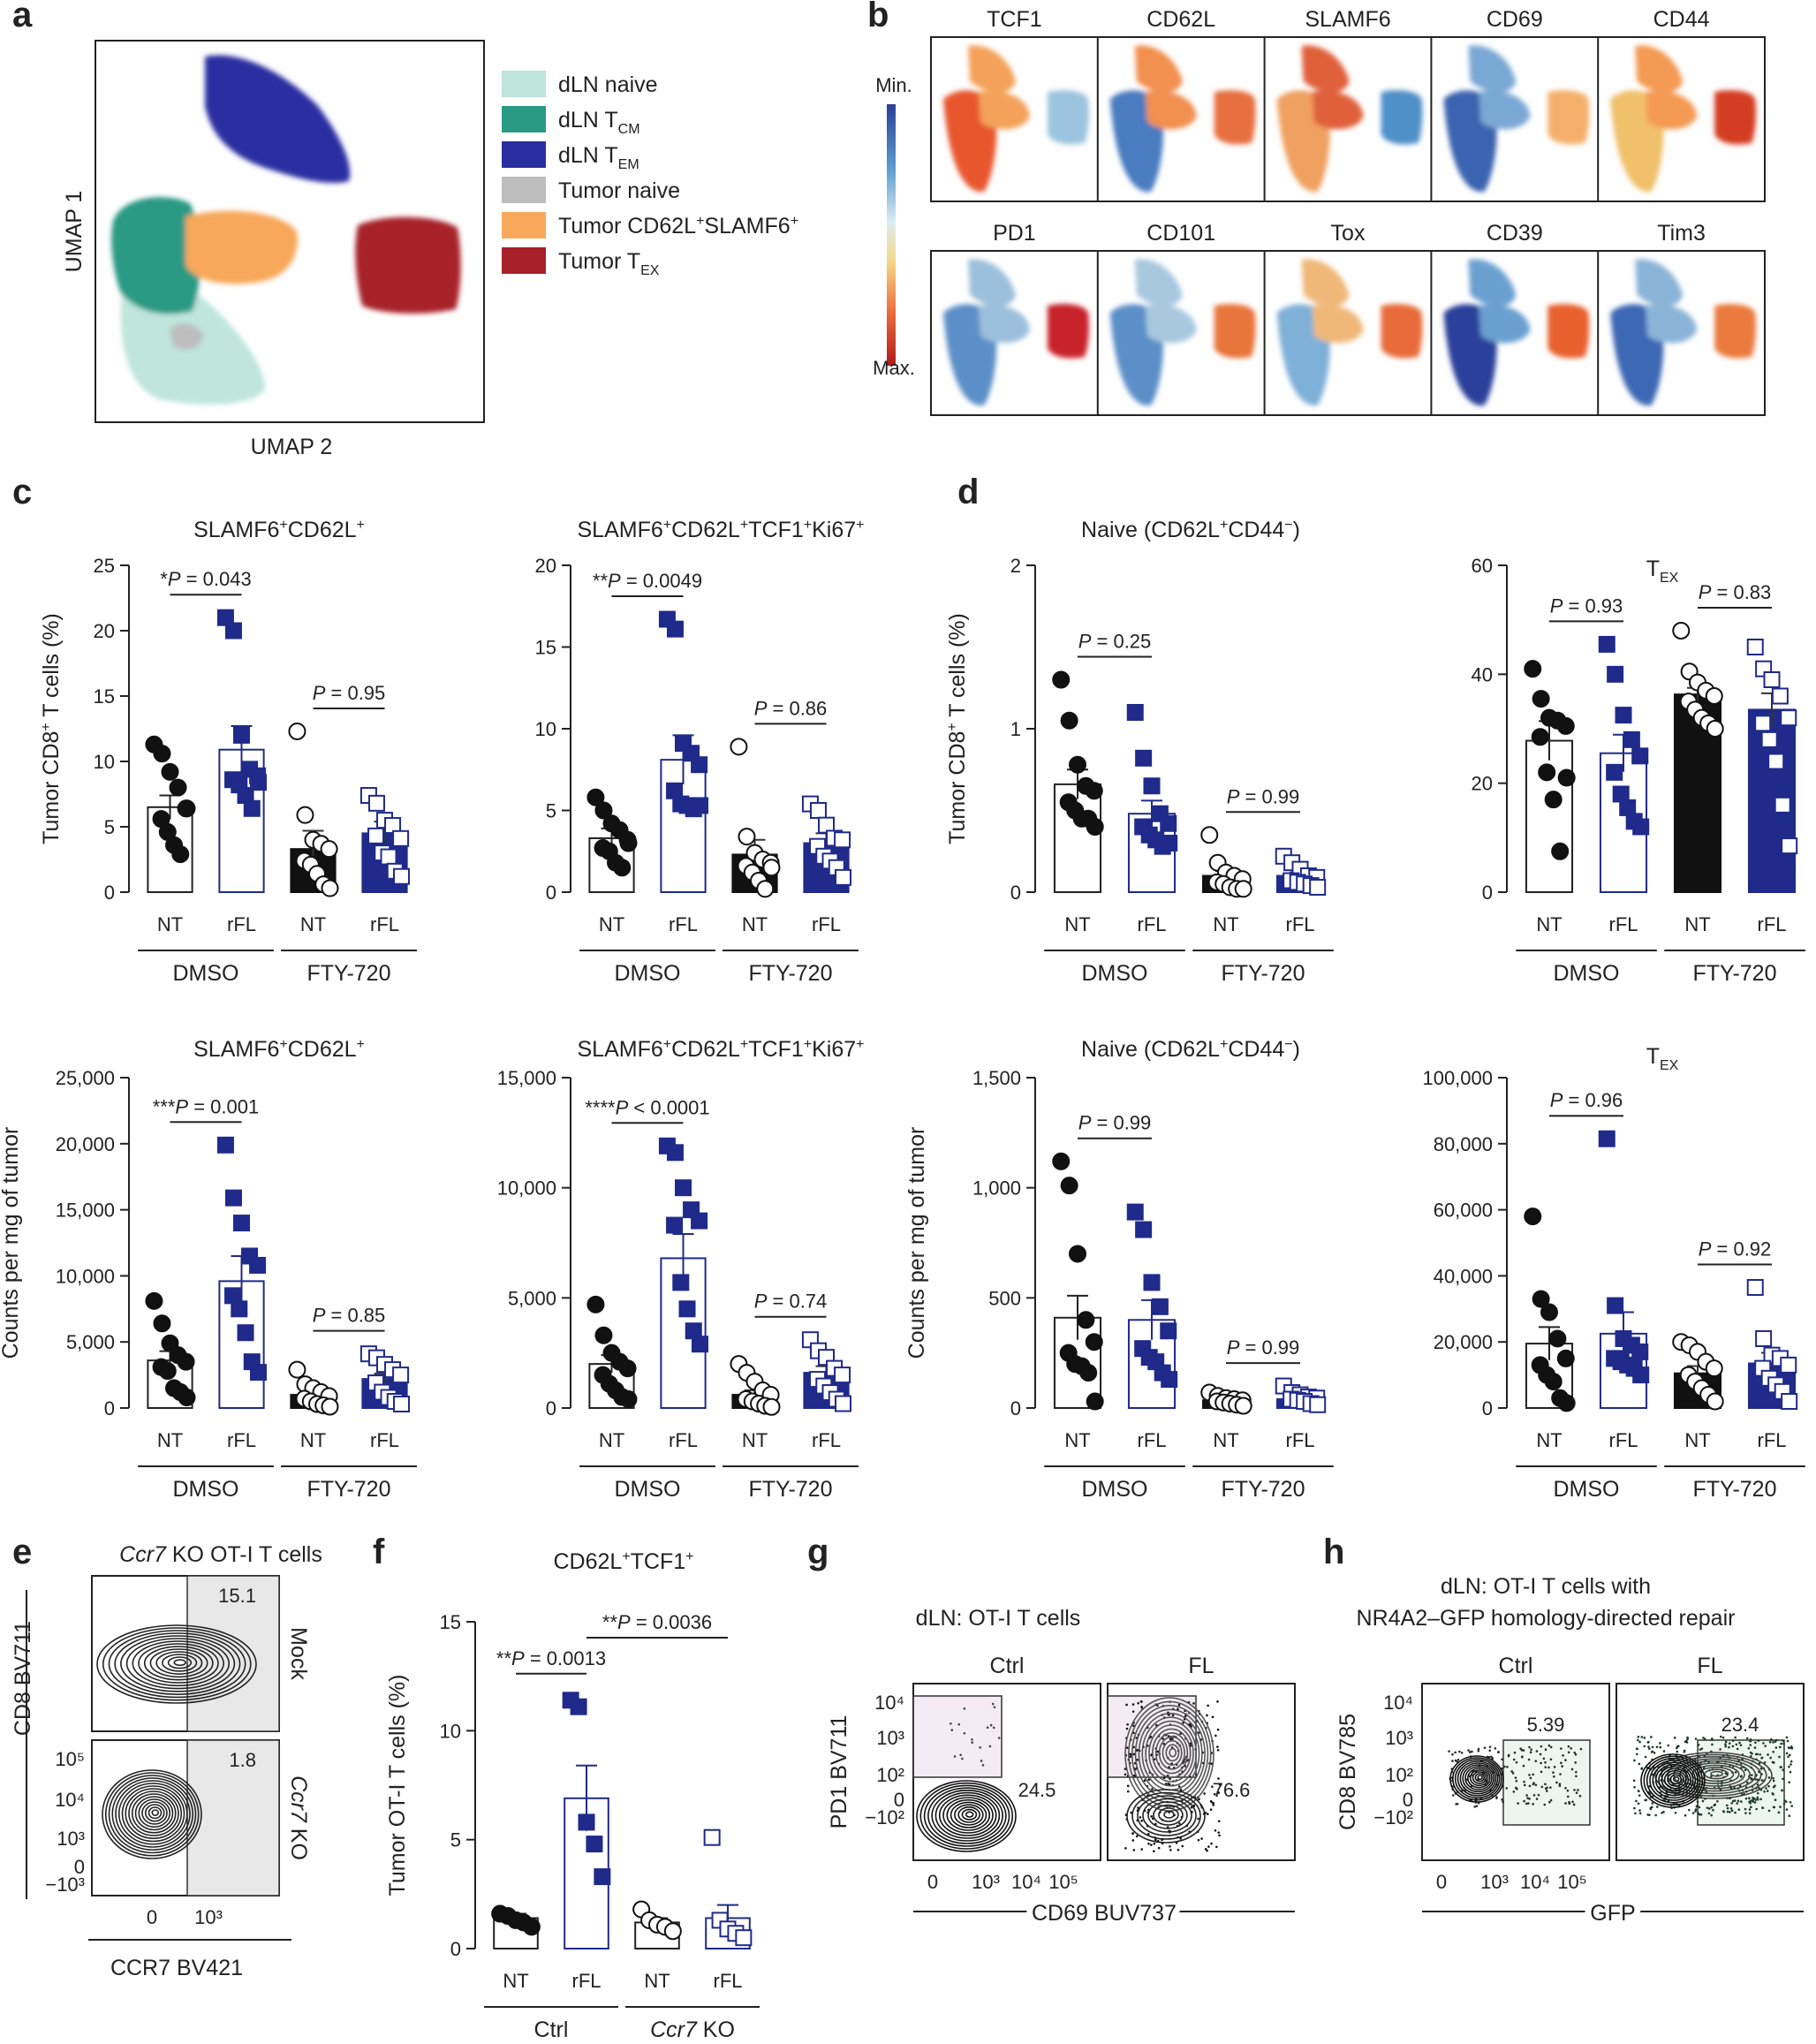 The width and height of the screenshot is (1816, 2044). I want to click on contour-plot, so click(1713, 1776).